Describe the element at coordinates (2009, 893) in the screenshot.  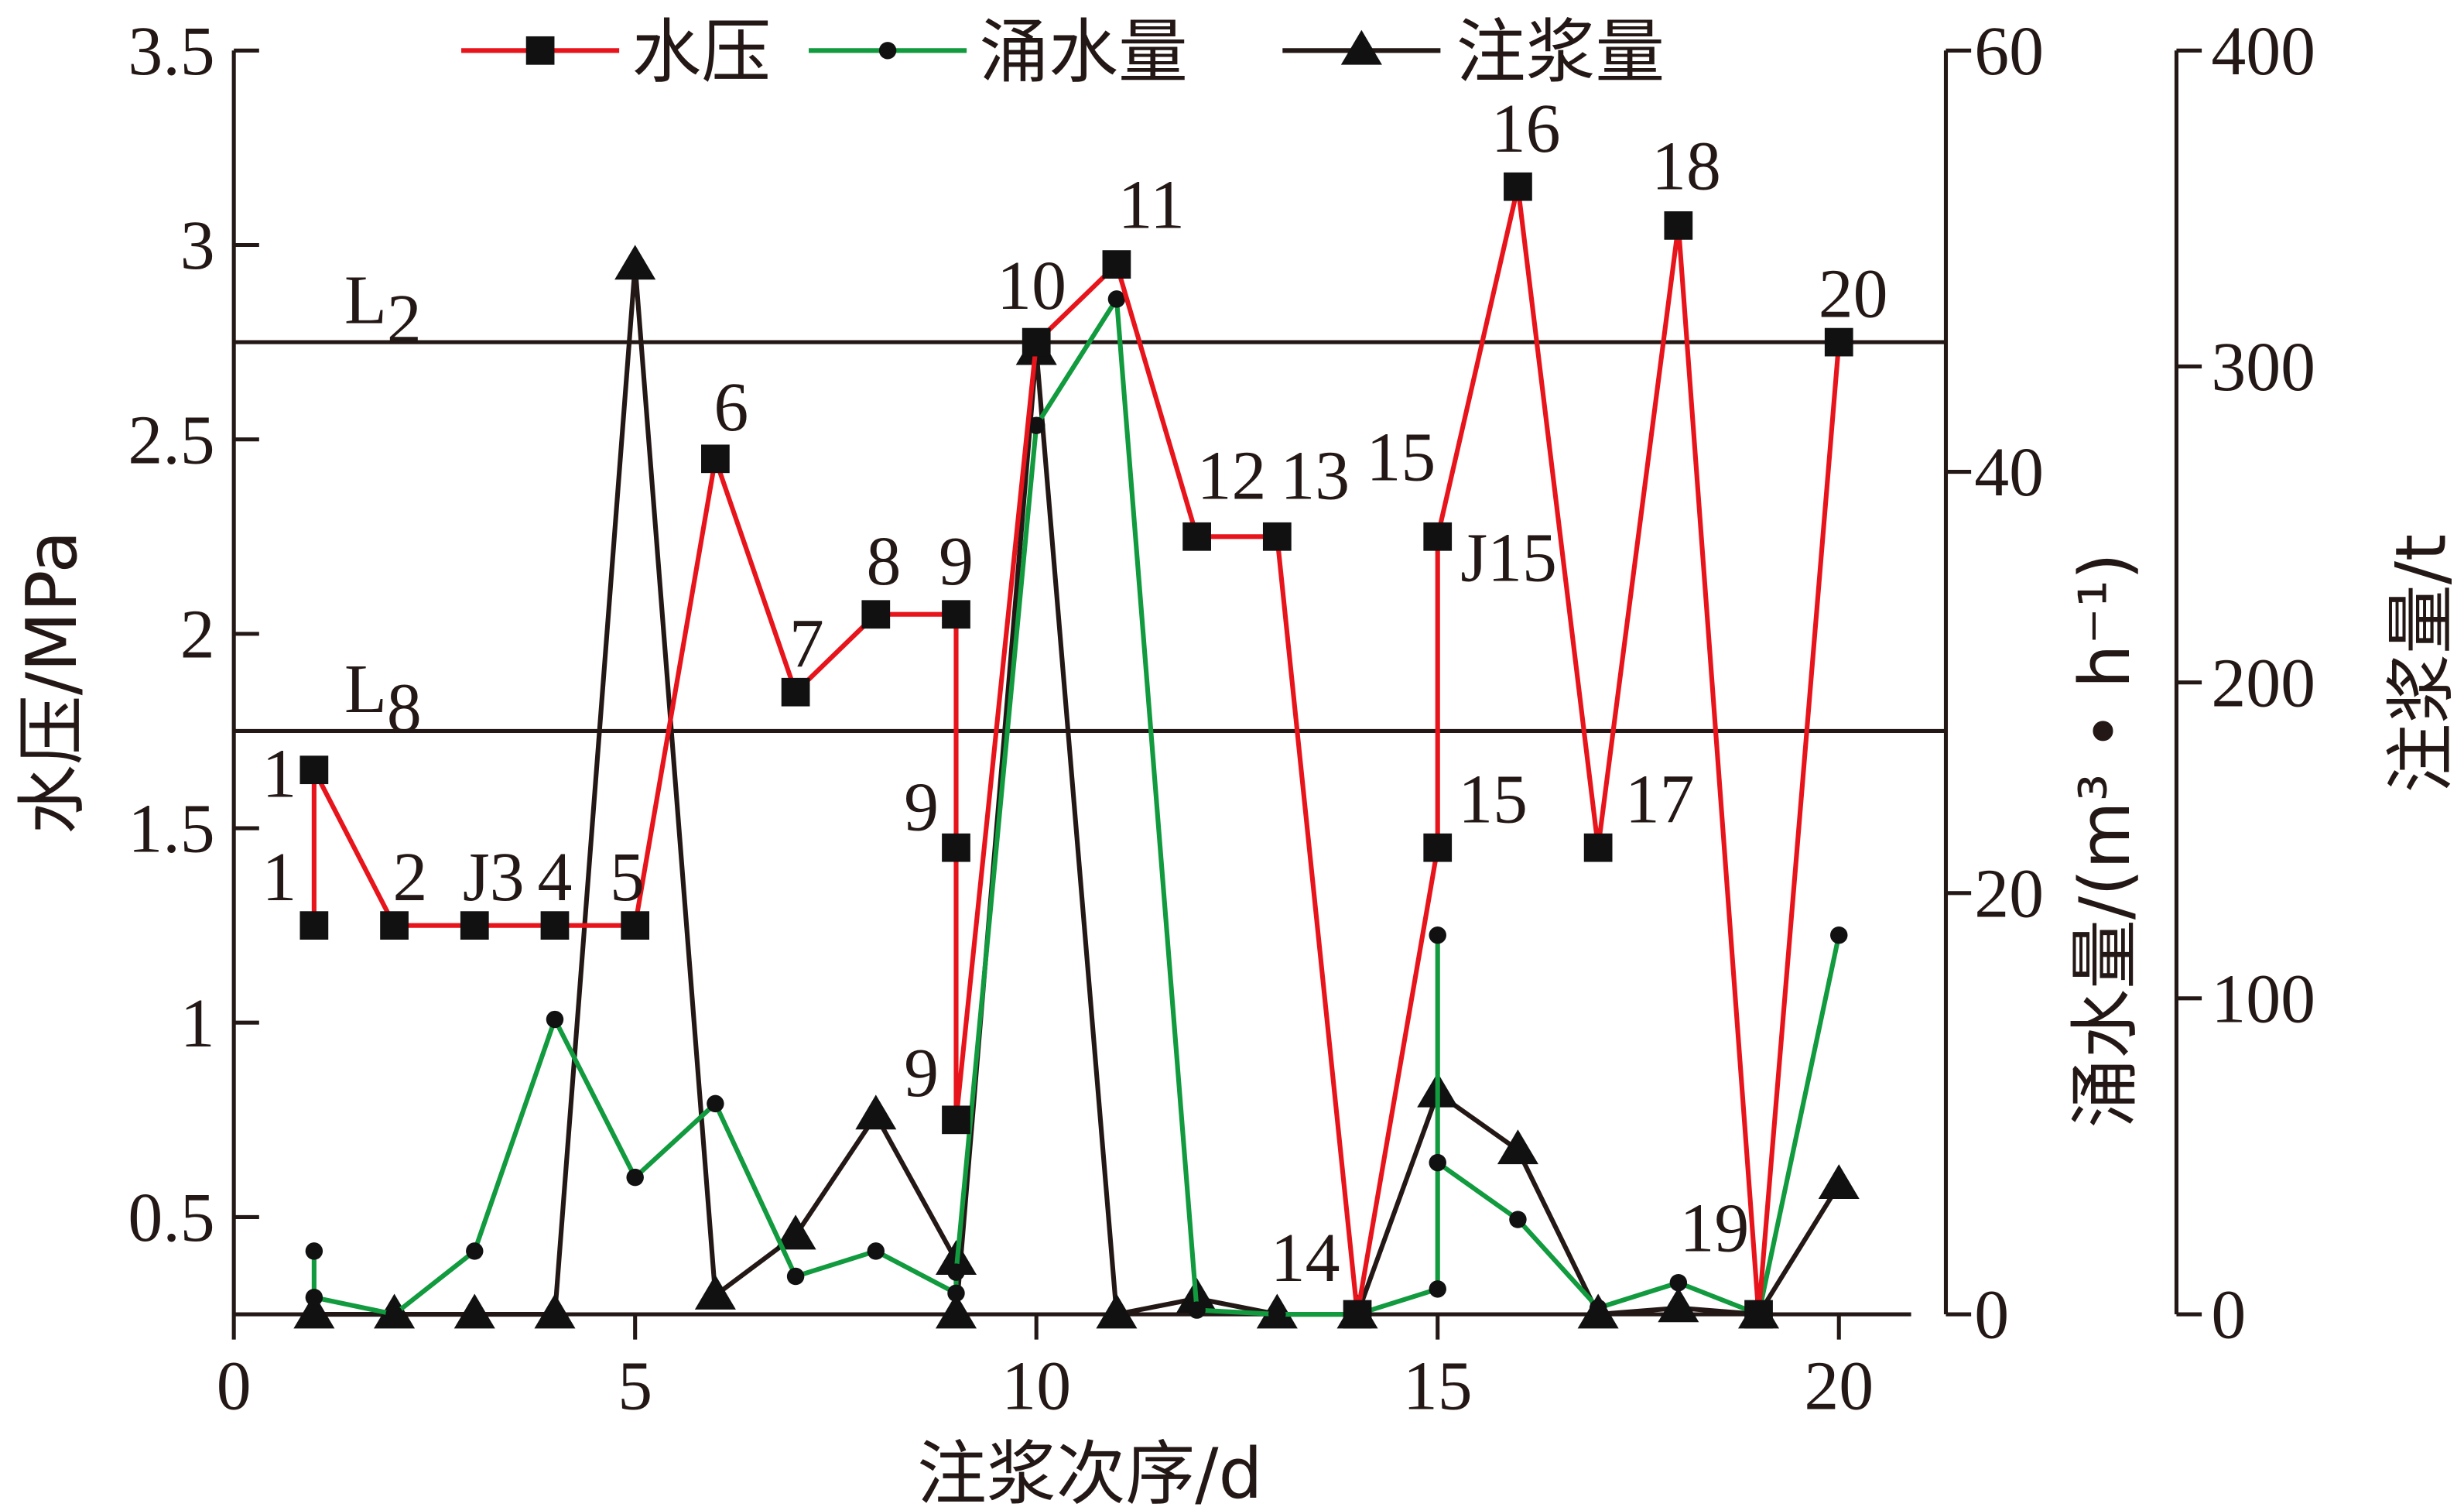
I see `y2-tick-label: 20` at that location.